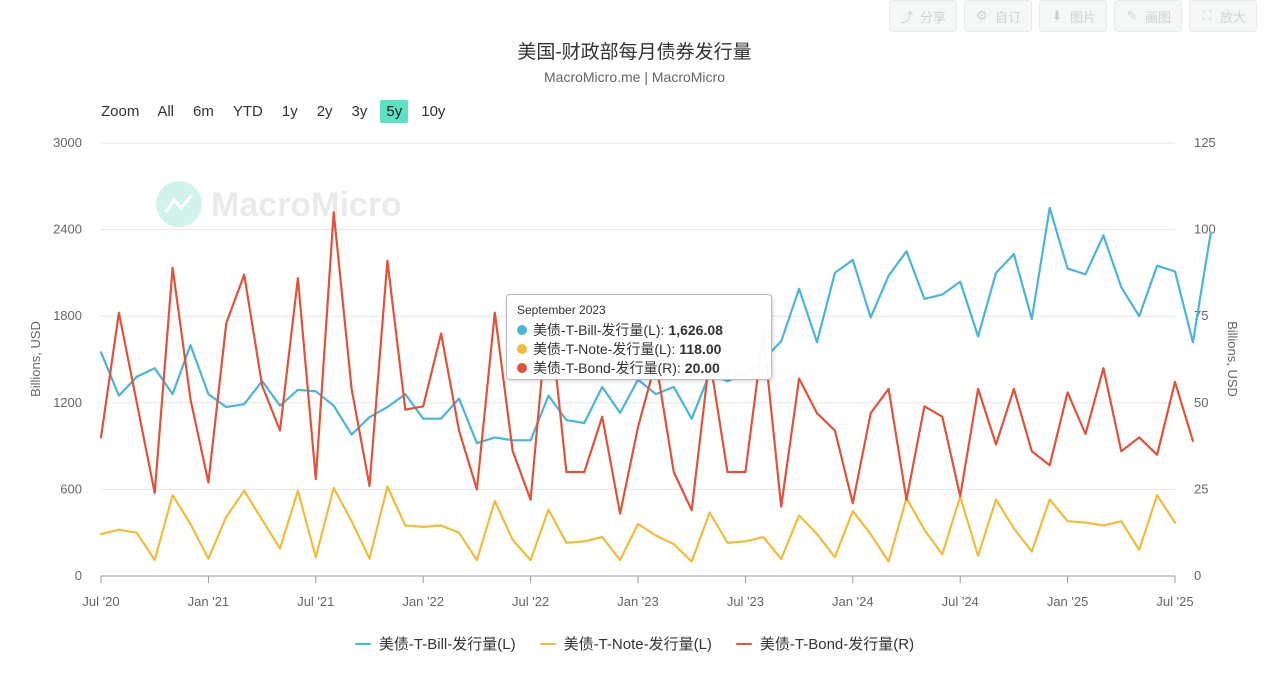  Describe the element at coordinates (637, 644) in the screenshot. I see `legend-label: 美债-T-Note-发行量(L)` at that location.